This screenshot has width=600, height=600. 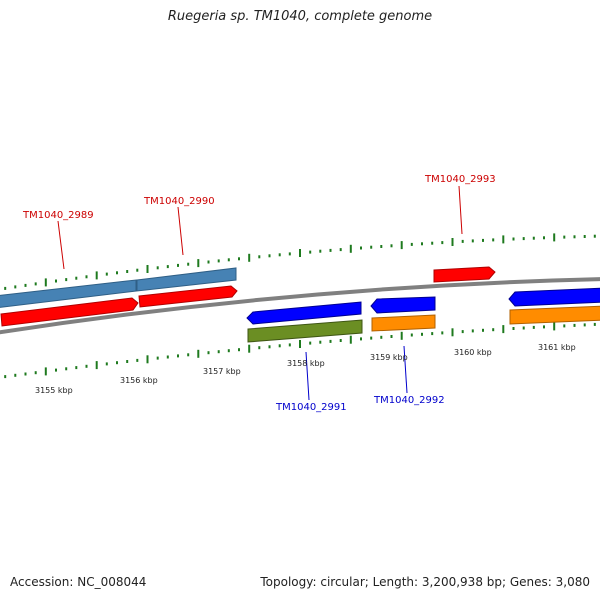 What do you see at coordinates (311, 407) in the screenshot?
I see `gene-label-2991: TM1040_2991` at bounding box center [311, 407].